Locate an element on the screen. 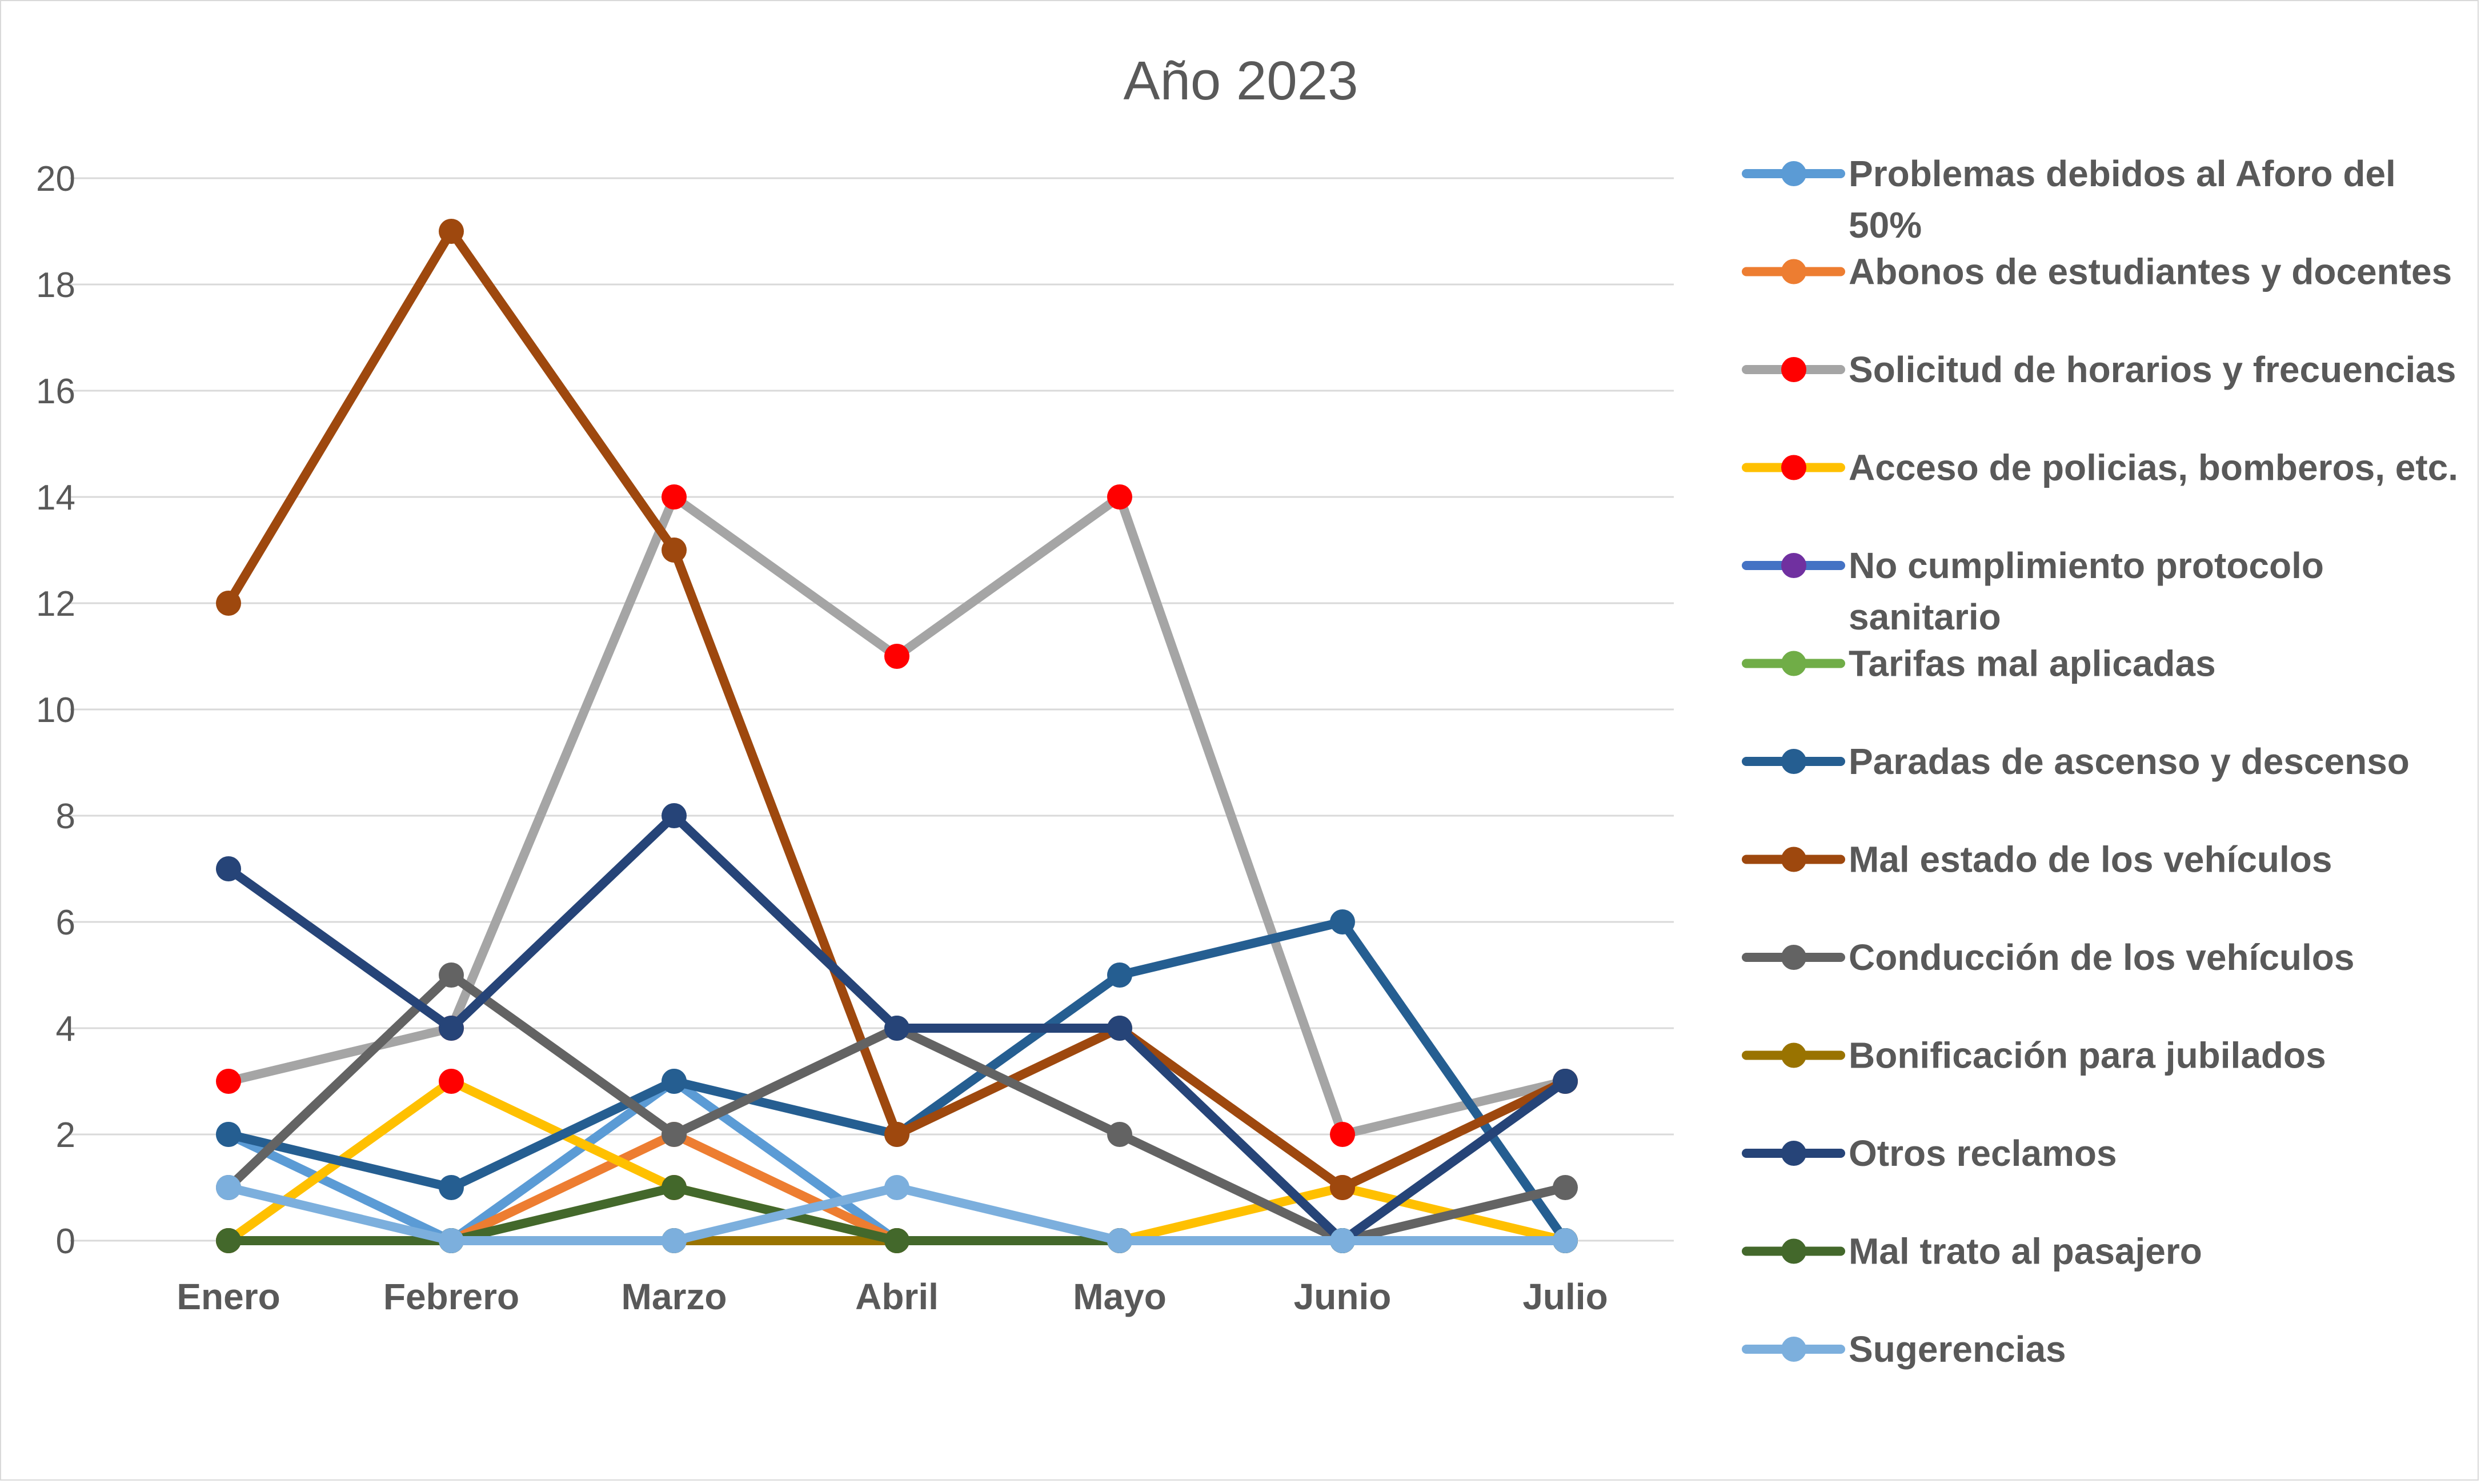  legend-item: Conducción de los vehículos is located at coordinates (2048, 958).